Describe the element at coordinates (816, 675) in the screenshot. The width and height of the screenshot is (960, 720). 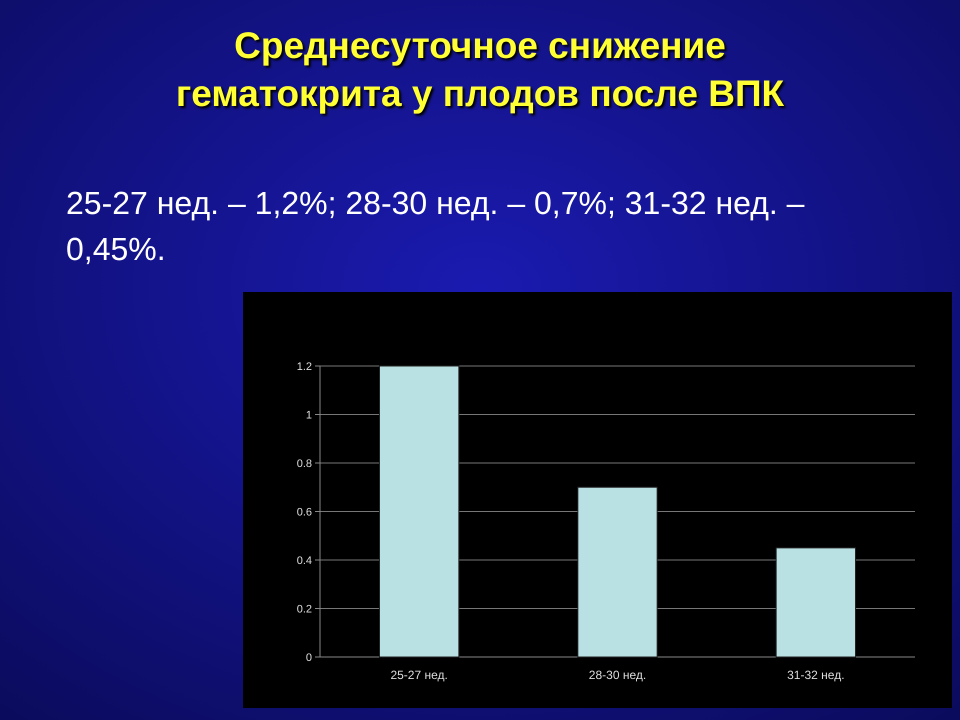
I see `x-tick-label: 31-32 нед.` at that location.